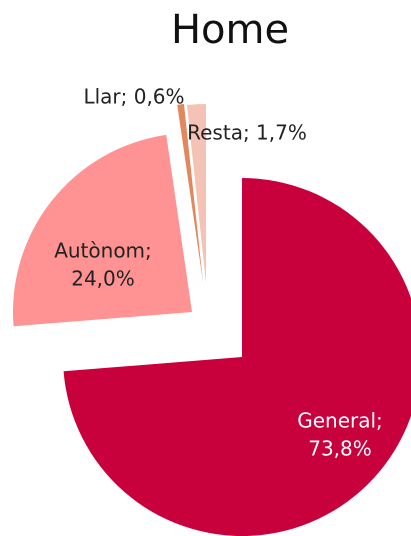 This screenshot has height=536, width=411. What do you see at coordinates (340, 449) in the screenshot?
I see `data-label: 73,8%` at bounding box center [340, 449].